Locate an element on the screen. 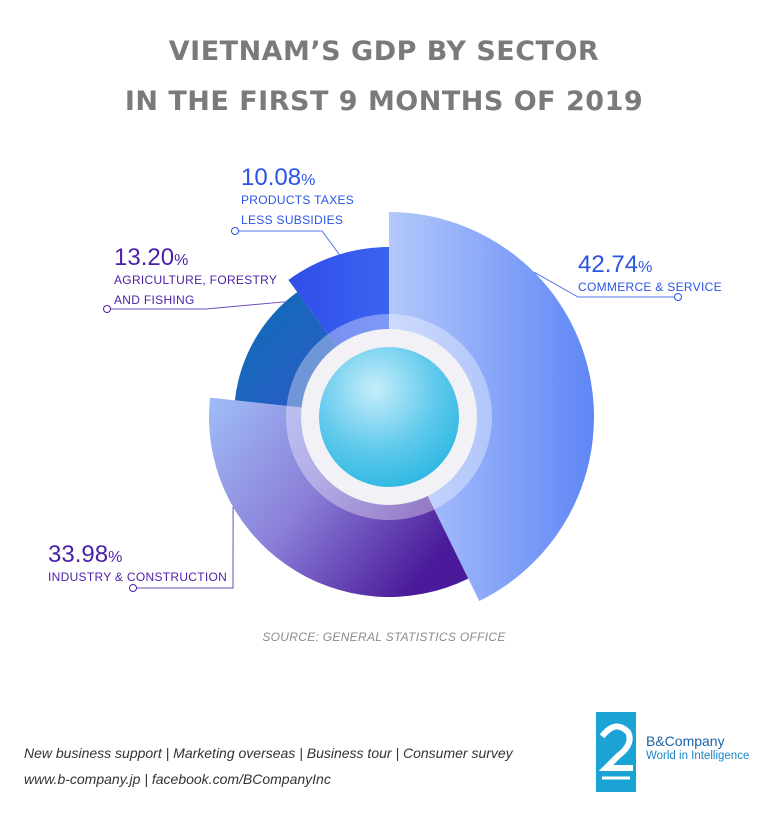 Image resolution: width=768 pixels, height=815 pixels. category-label-products-taxes-2: LESS SUBSIDIES is located at coordinates (292, 220).